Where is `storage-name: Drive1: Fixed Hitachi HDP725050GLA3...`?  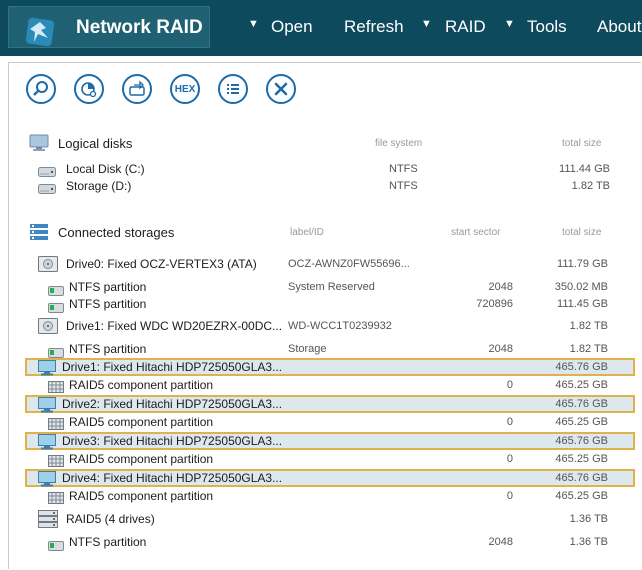
storage-name: Drive1: Fixed Hitachi HDP725050GLA3... is located at coordinates (172, 367).